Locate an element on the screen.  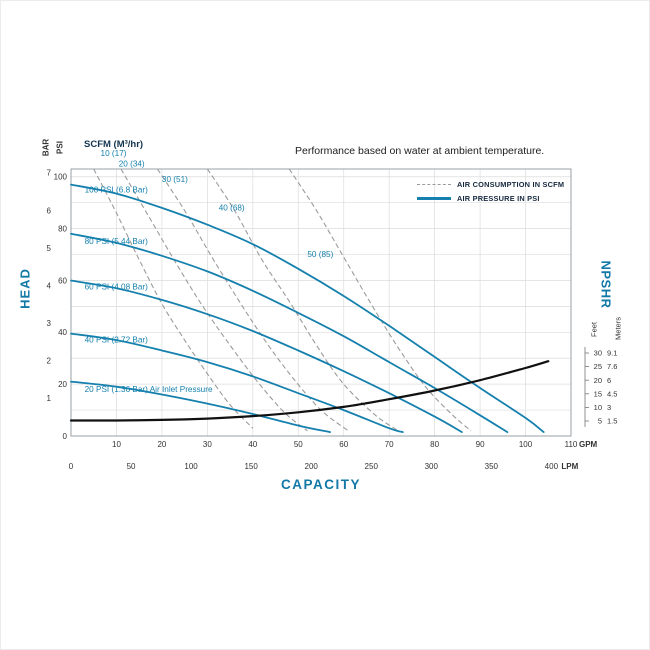
gpm-tick-label: 90 is located at coordinates (480, 444).